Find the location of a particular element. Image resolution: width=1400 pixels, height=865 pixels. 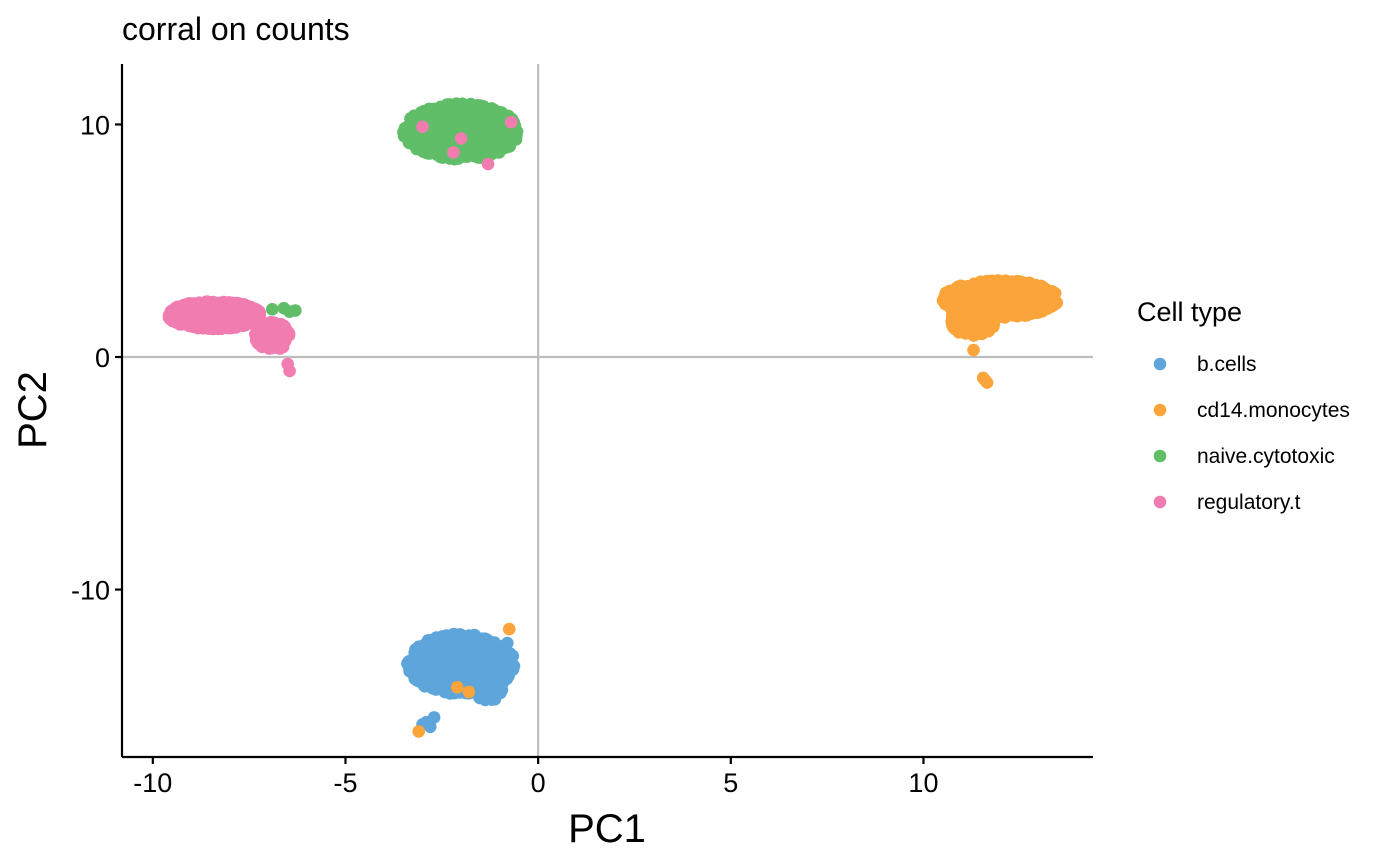

legend-item: cd14.monocytes is located at coordinates (1251, 410).